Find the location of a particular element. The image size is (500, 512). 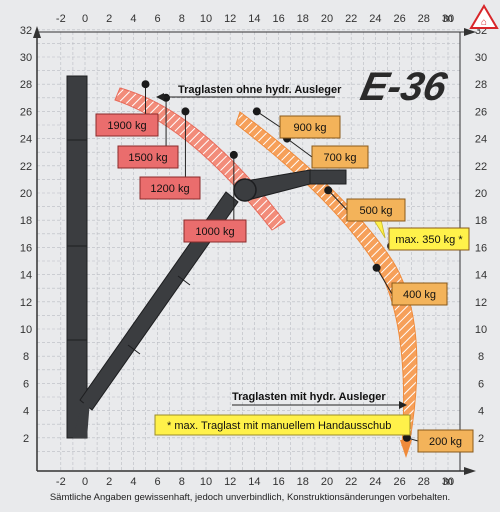

y-tick-label: 16 is located at coordinates (26, 248).